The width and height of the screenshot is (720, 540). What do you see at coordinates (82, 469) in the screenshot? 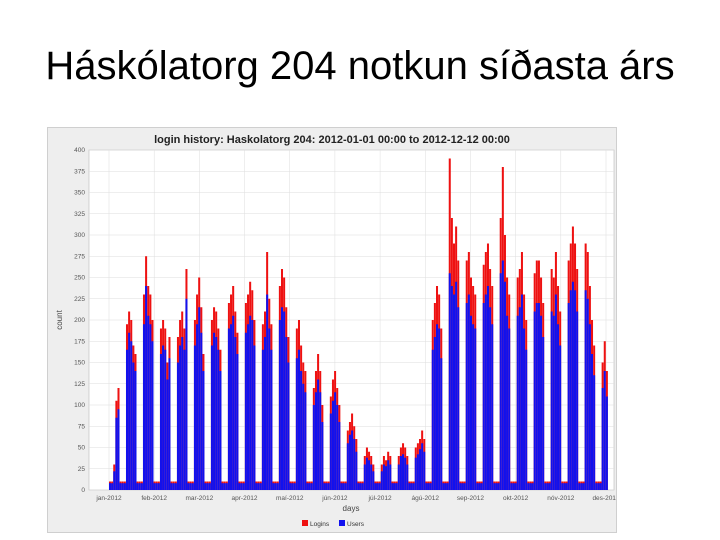
I see `y-tick-label: 25` at bounding box center [82, 469].